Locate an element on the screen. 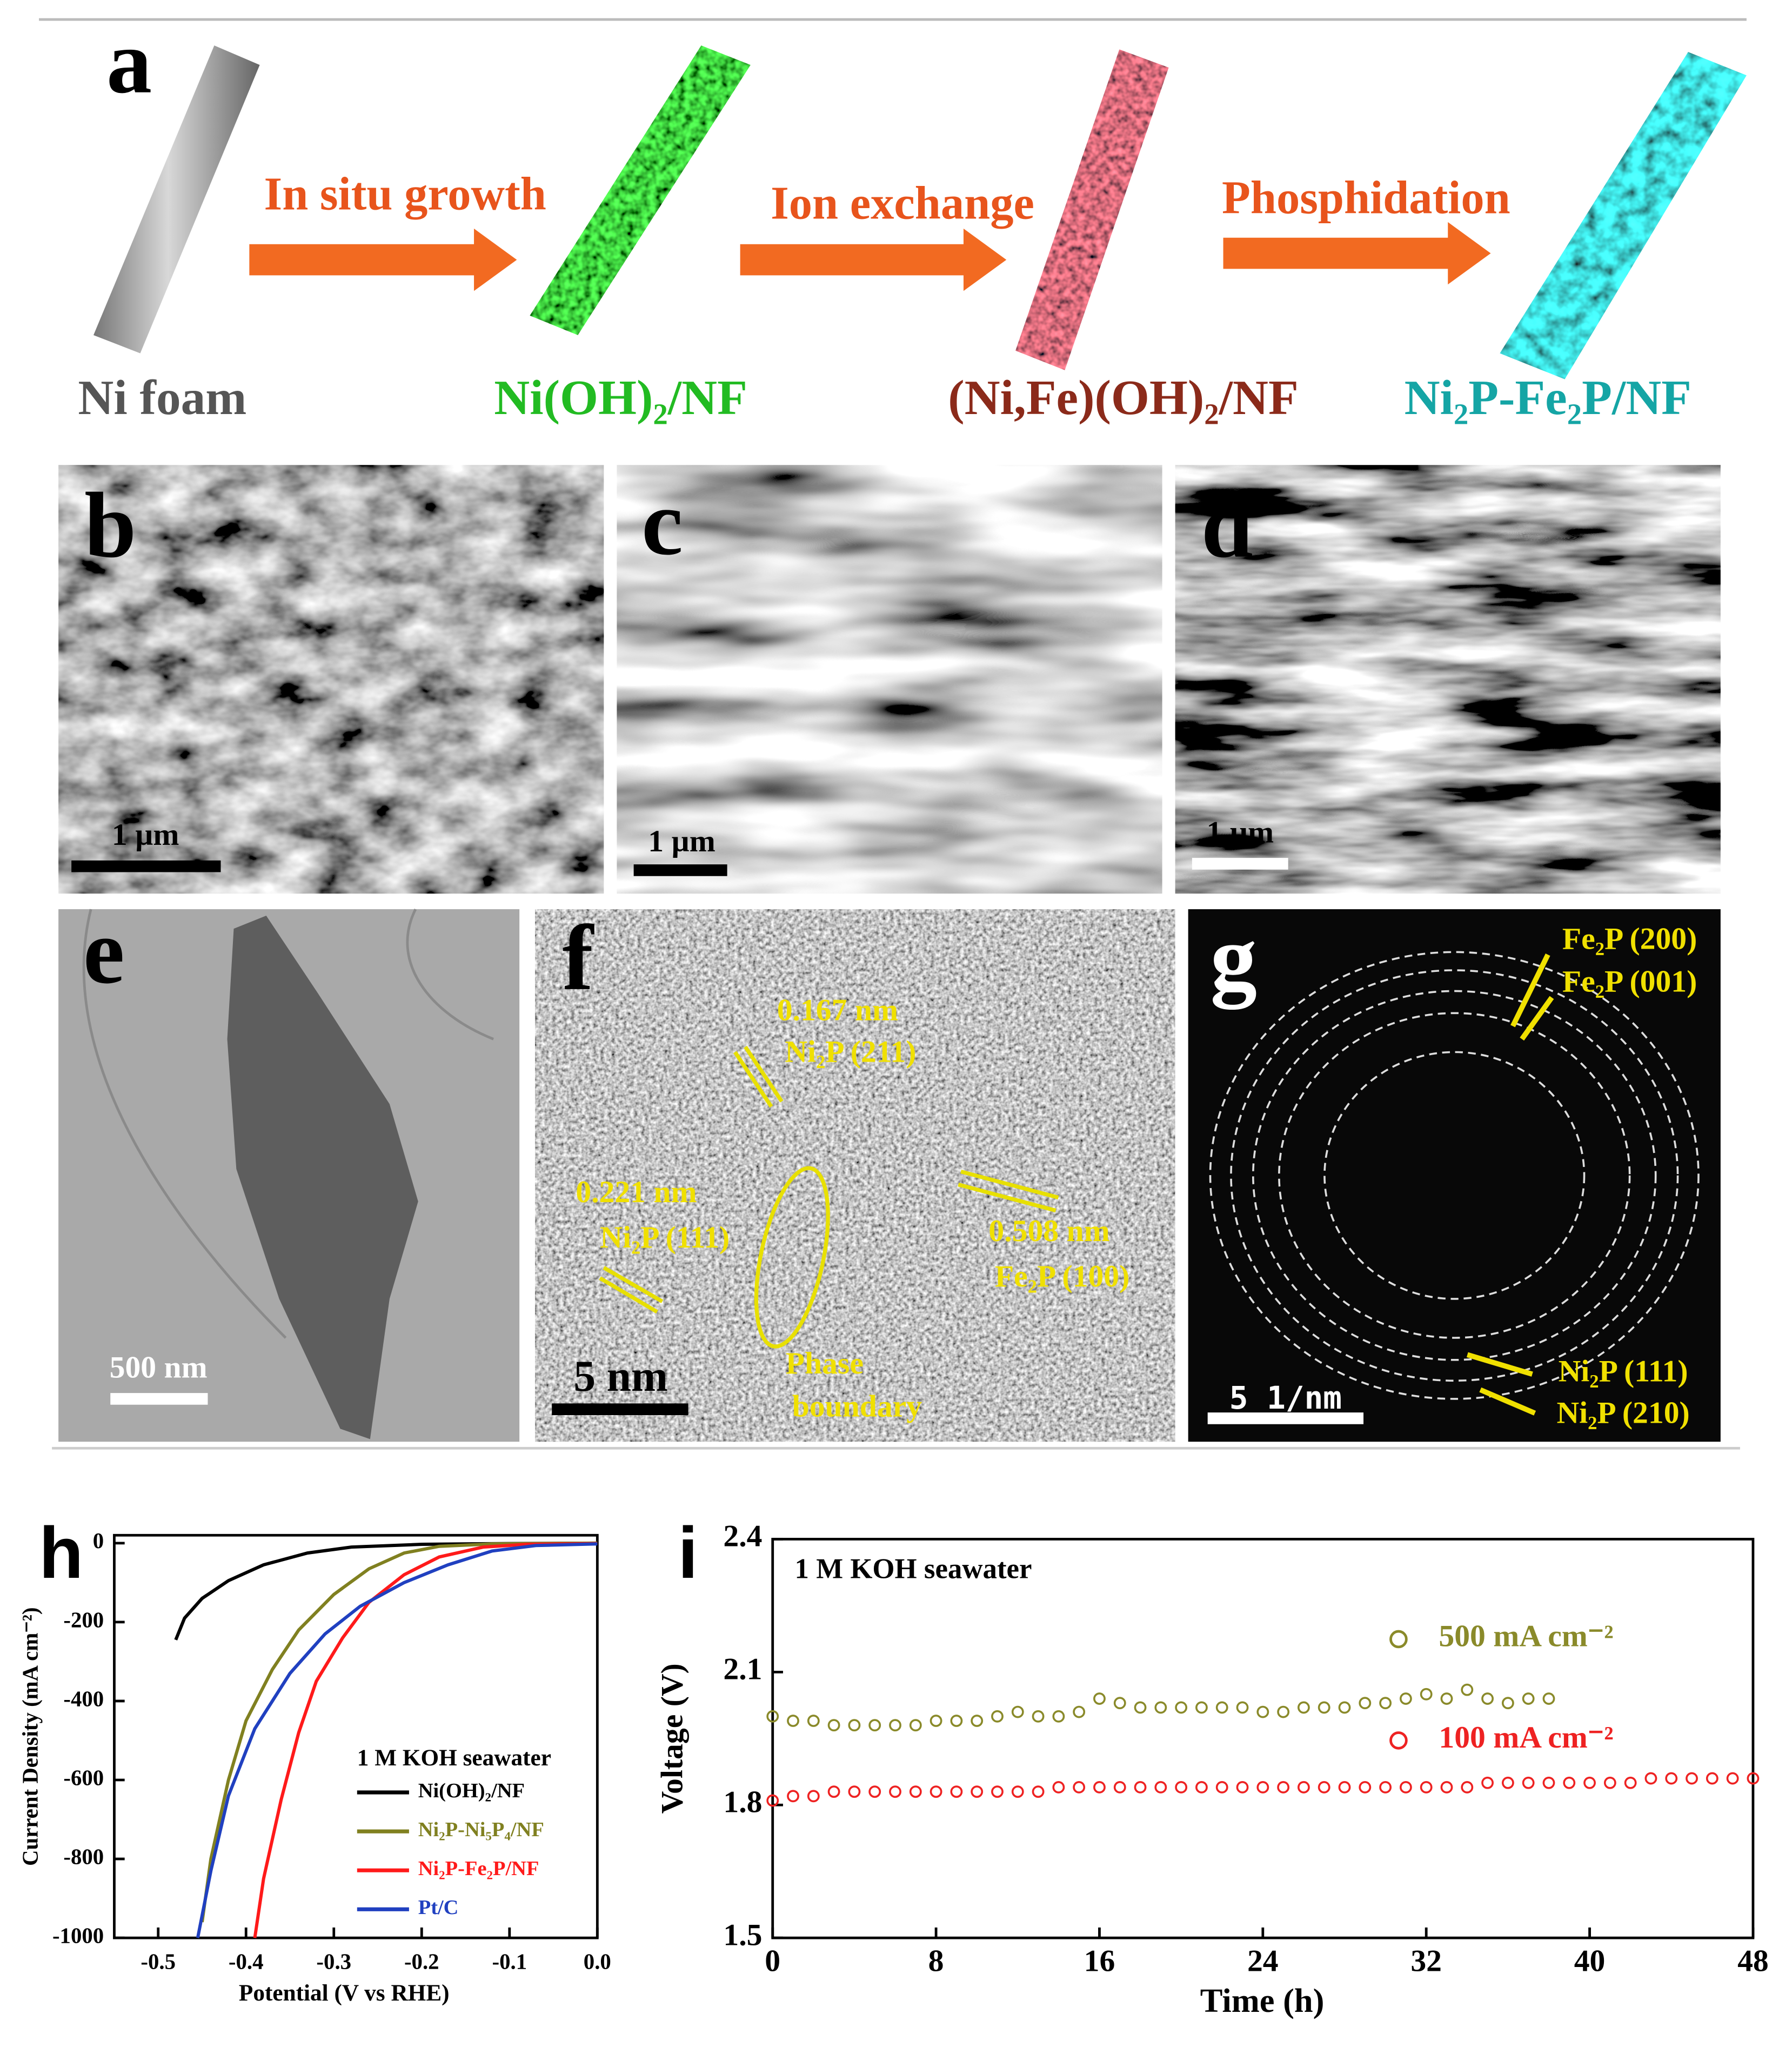  scale-bar-label: 5 nm is located at coordinates (621, 1376).